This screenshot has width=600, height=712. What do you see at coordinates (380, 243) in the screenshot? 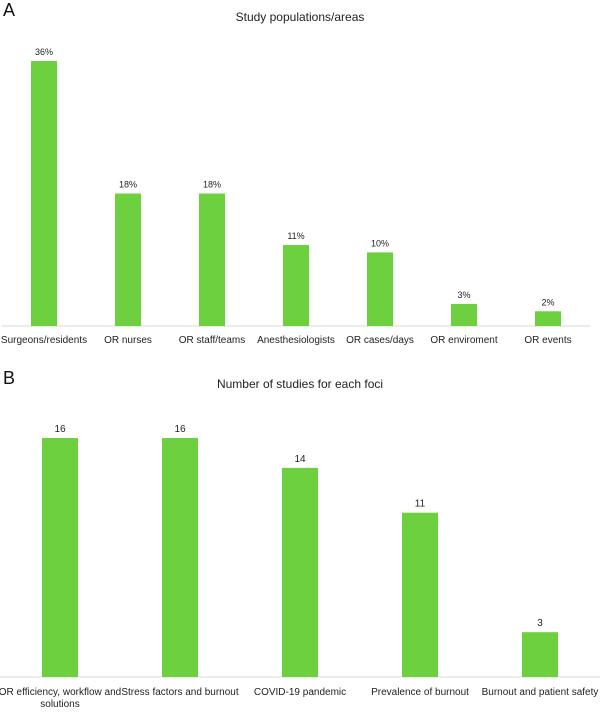
I see `chart-a-data-label: 10%` at bounding box center [380, 243].